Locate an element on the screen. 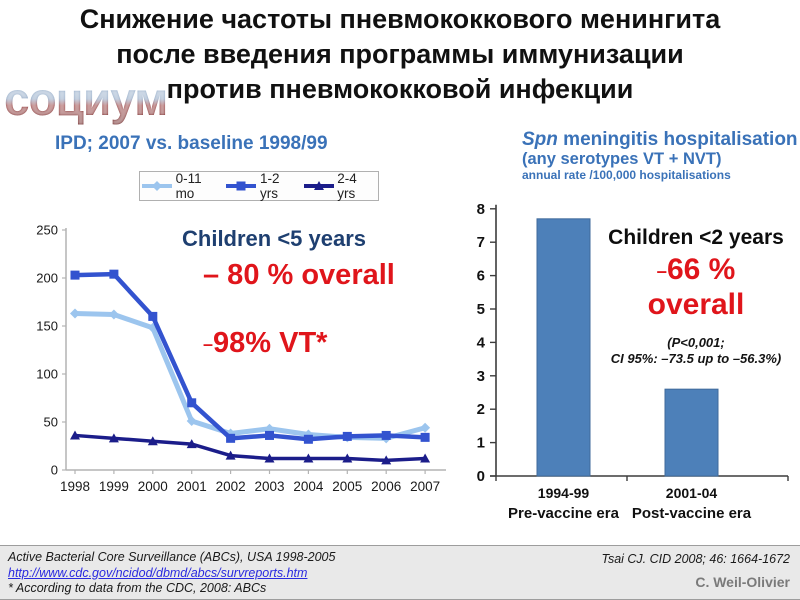 This screenshot has width=800, height=600. svg-text: 8 is located at coordinates (481, 209).